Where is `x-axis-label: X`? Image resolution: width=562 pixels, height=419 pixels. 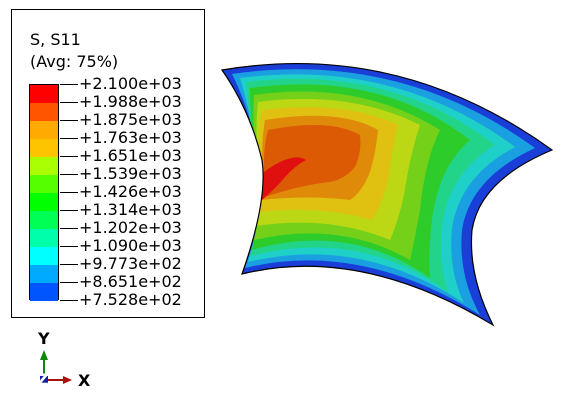
x-axis-label: X is located at coordinates (84, 380).